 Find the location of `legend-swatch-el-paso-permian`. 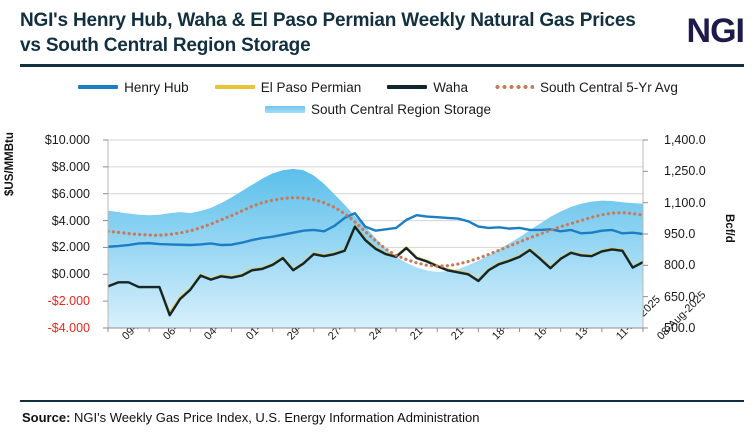

legend-swatch-el-paso-permian is located at coordinates (234, 87).